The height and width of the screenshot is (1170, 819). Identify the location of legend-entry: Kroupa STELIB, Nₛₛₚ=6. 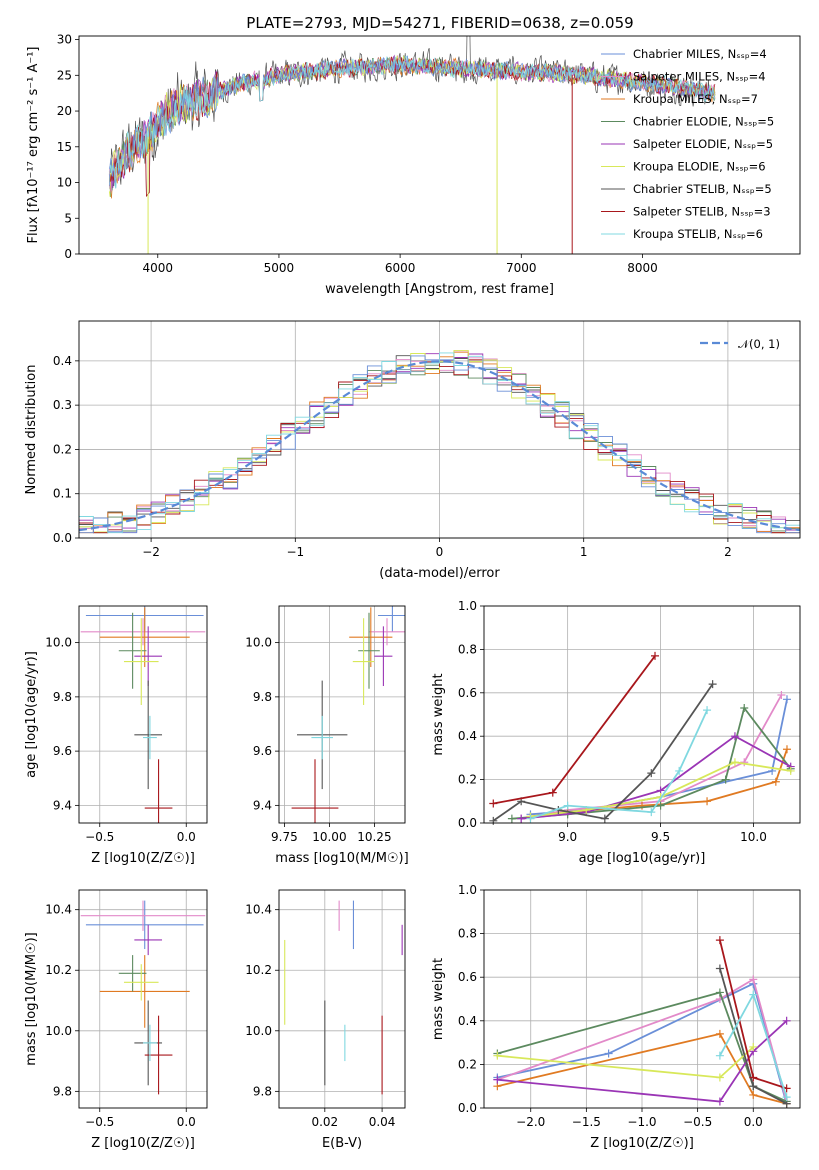
(698, 234).